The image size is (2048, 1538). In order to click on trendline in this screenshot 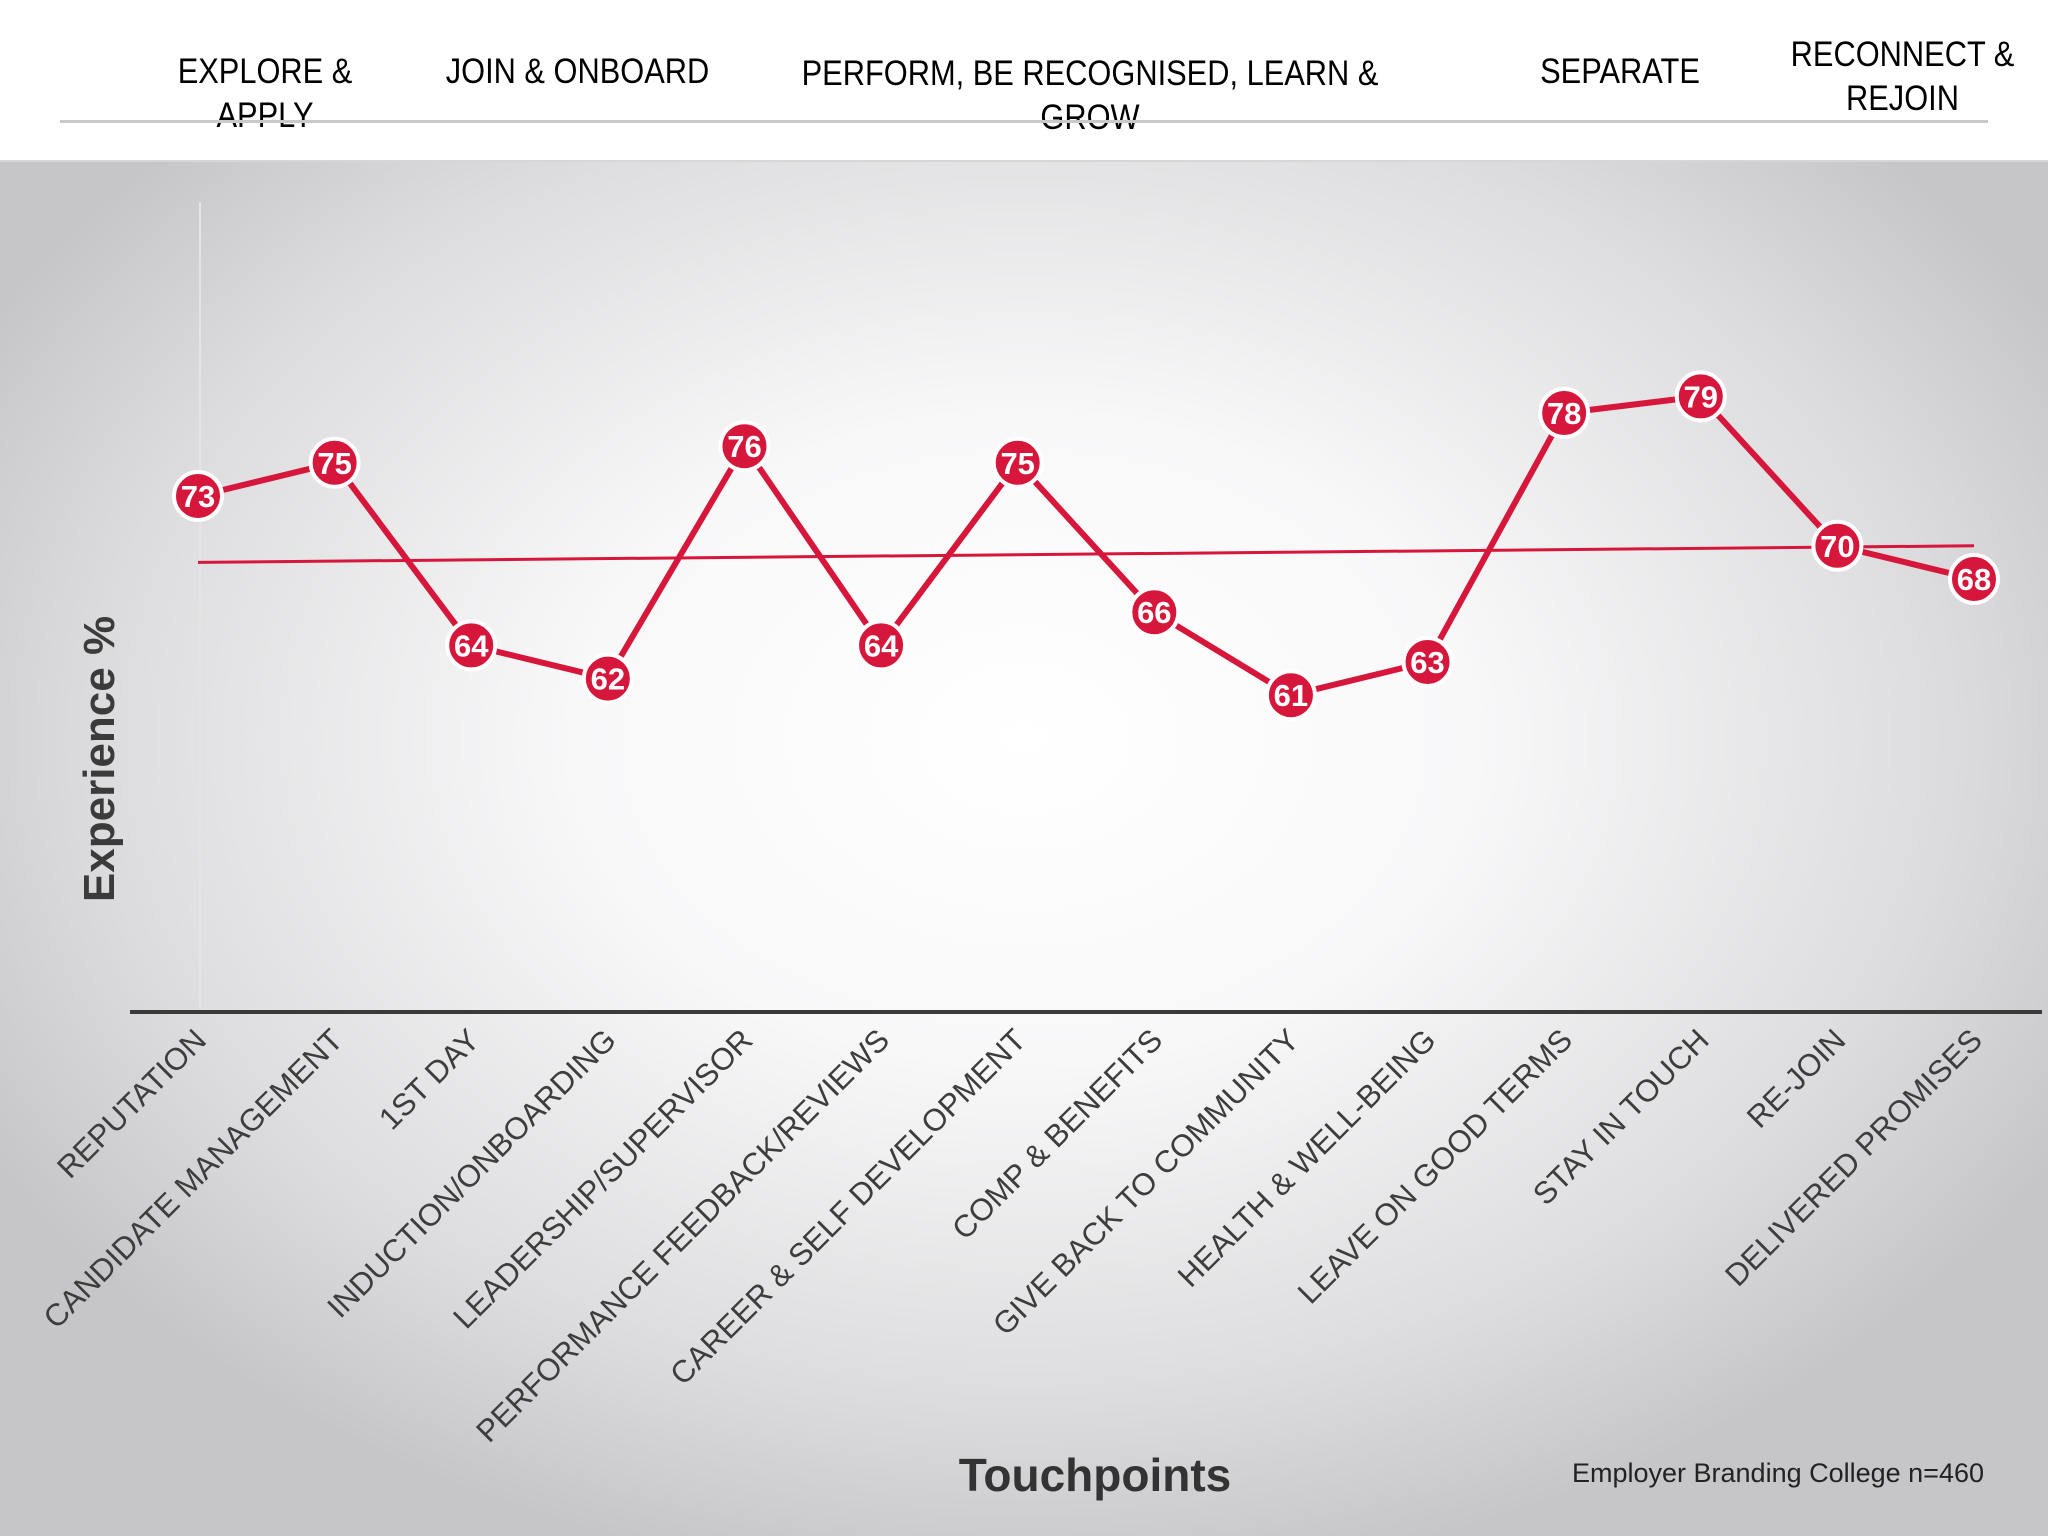, I will do `click(1086, 554)`.